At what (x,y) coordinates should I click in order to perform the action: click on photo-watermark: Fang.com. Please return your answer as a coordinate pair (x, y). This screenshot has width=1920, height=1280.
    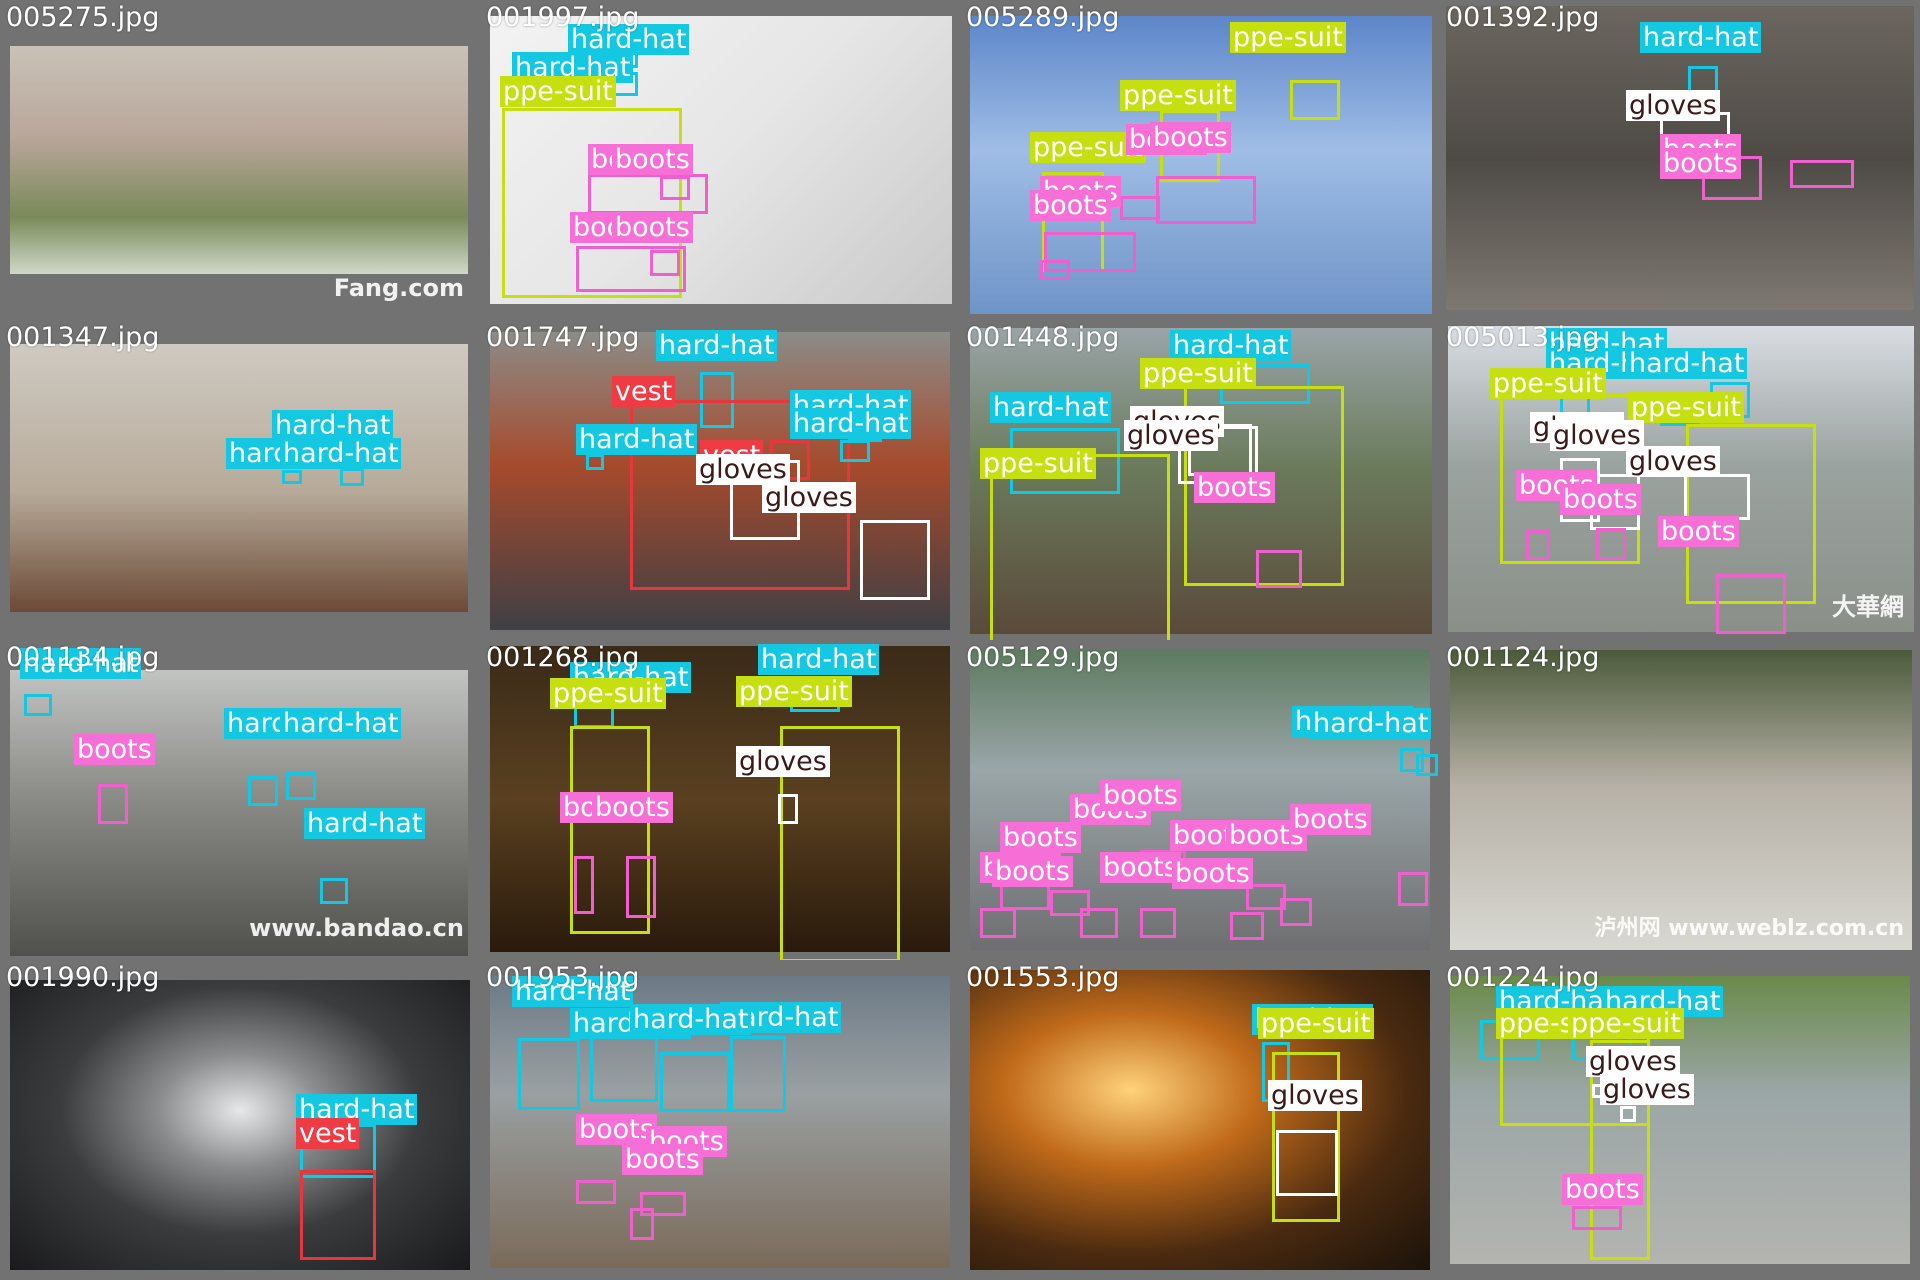
    Looking at the image, I should click on (398, 288).